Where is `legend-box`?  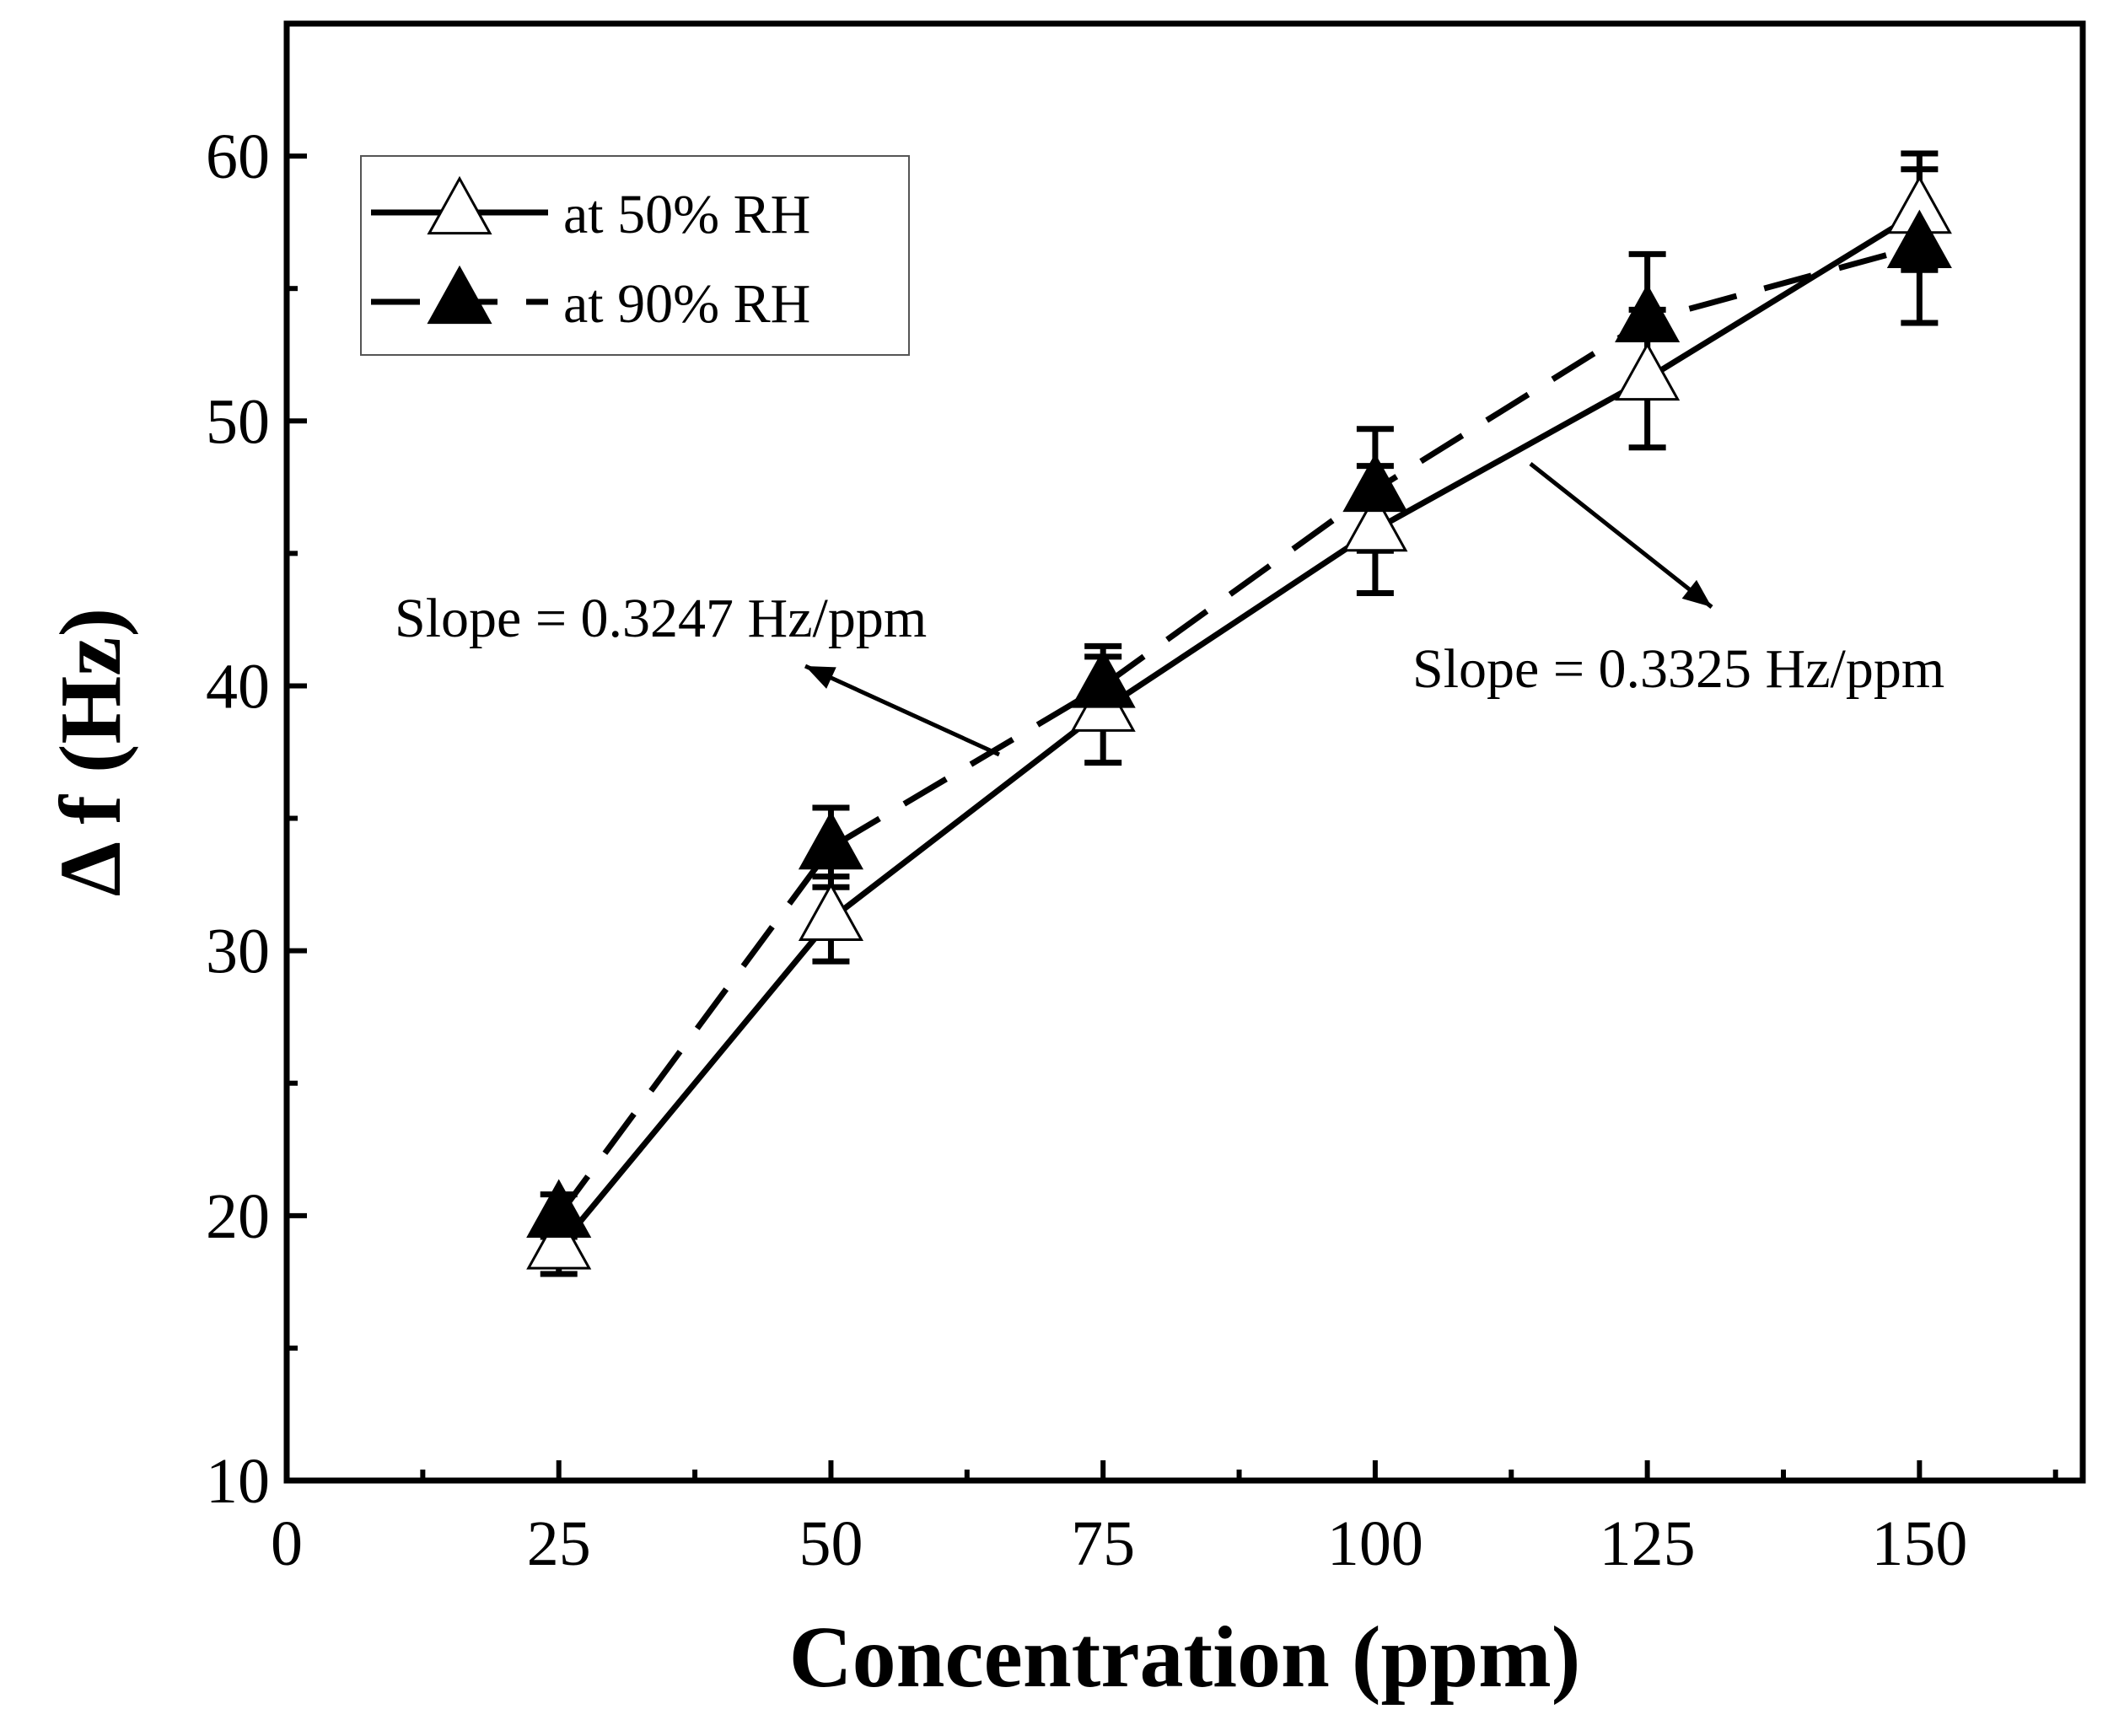
legend-box is located at coordinates (635, 255).